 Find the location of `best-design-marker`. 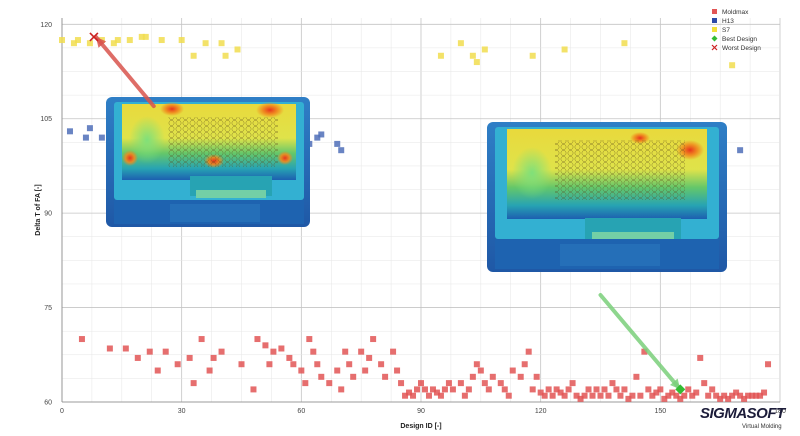

best-design-marker is located at coordinates (680, 389).